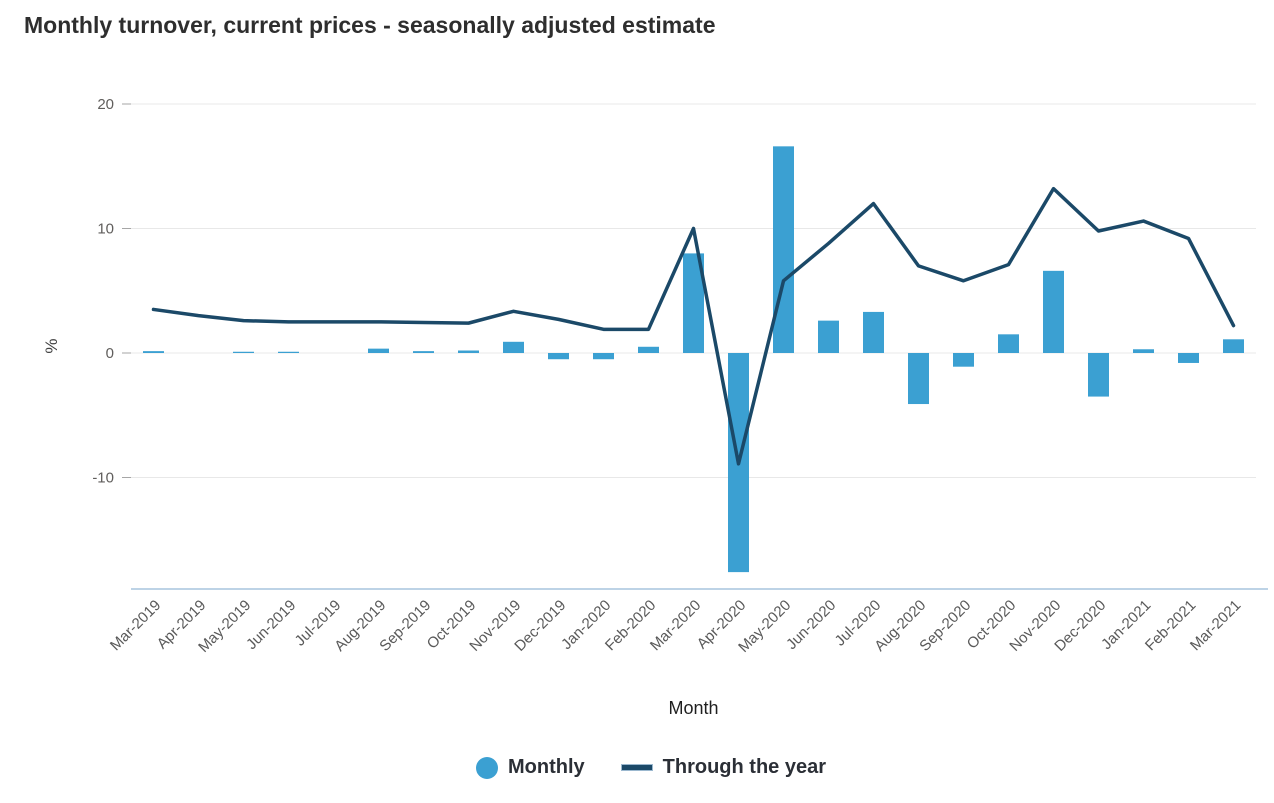 The height and width of the screenshot is (803, 1274). What do you see at coordinates (918, 379) in the screenshot?
I see `bar-Aug-2020` at bounding box center [918, 379].